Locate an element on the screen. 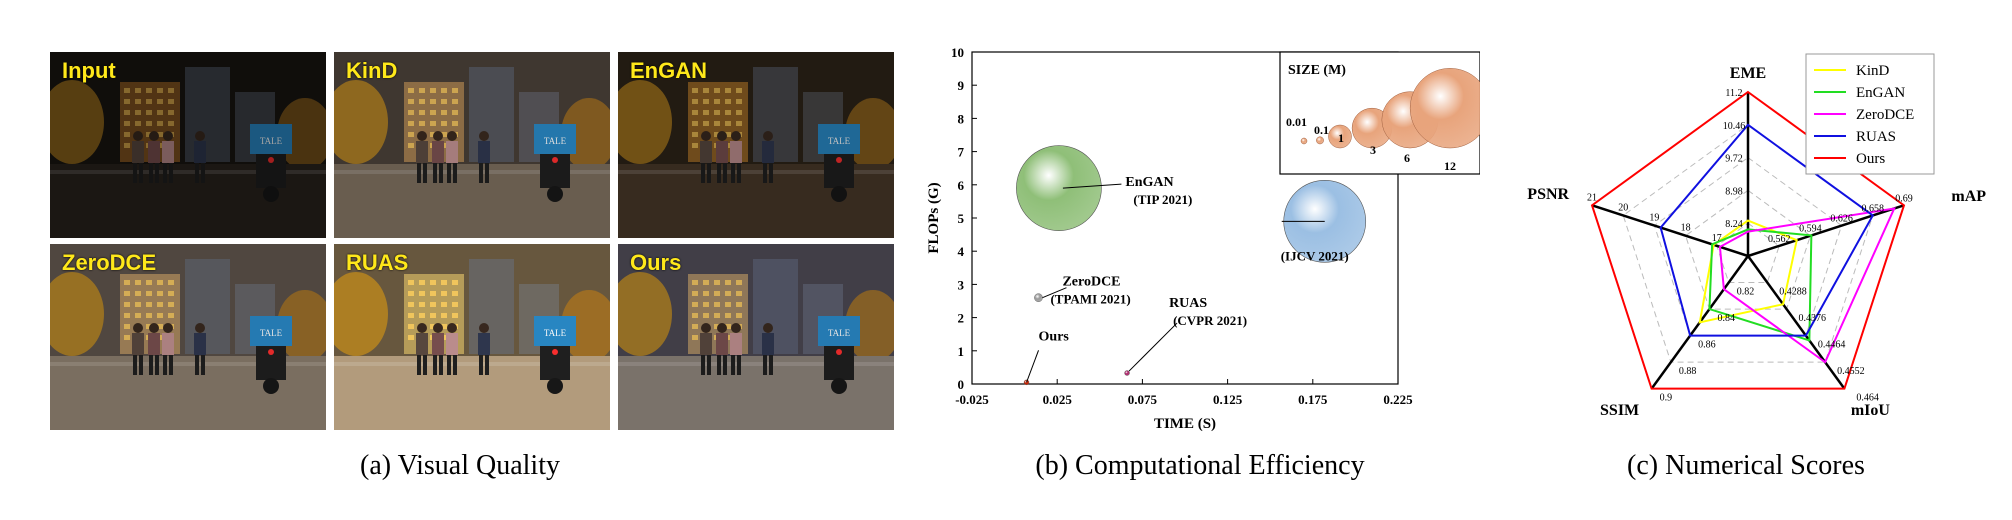 The width and height of the screenshot is (2012, 520). y-tick-label: 7 is located at coordinates (961, 152).